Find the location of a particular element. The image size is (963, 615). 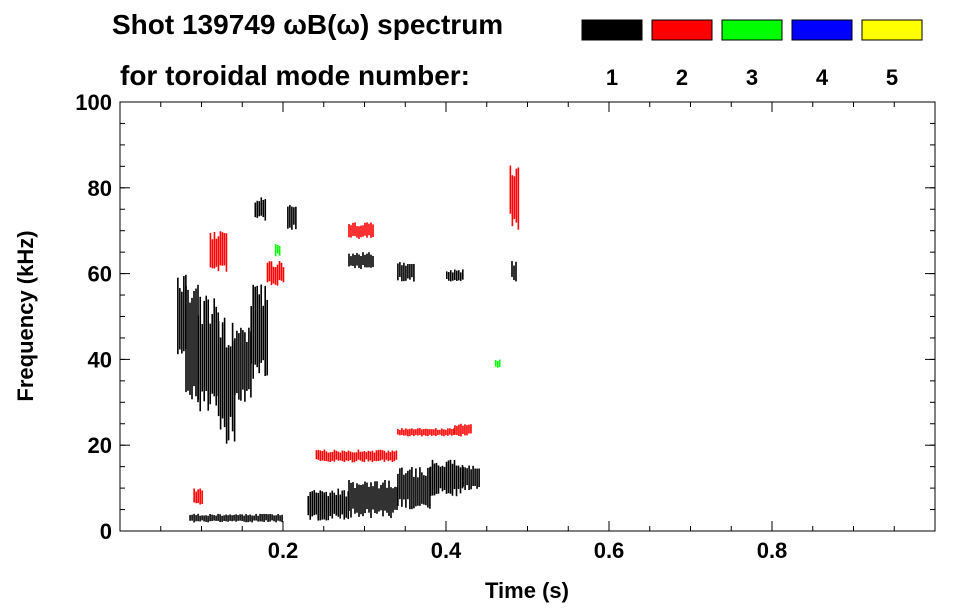

y-tick-label: 40 is located at coordinates (100, 359).